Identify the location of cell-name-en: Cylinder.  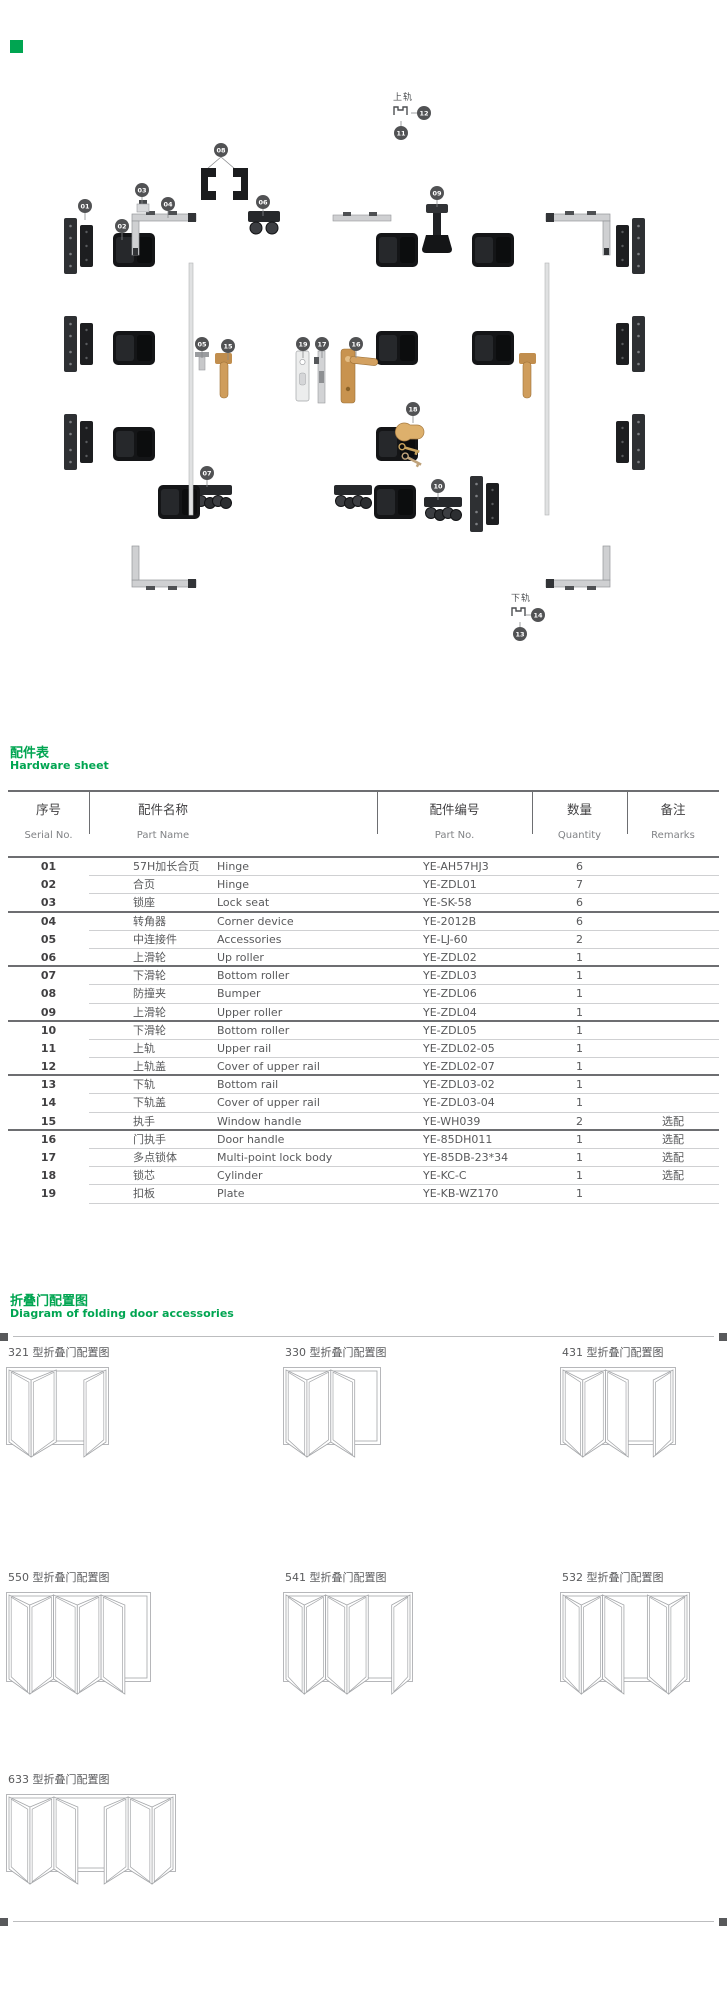
(240, 1176).